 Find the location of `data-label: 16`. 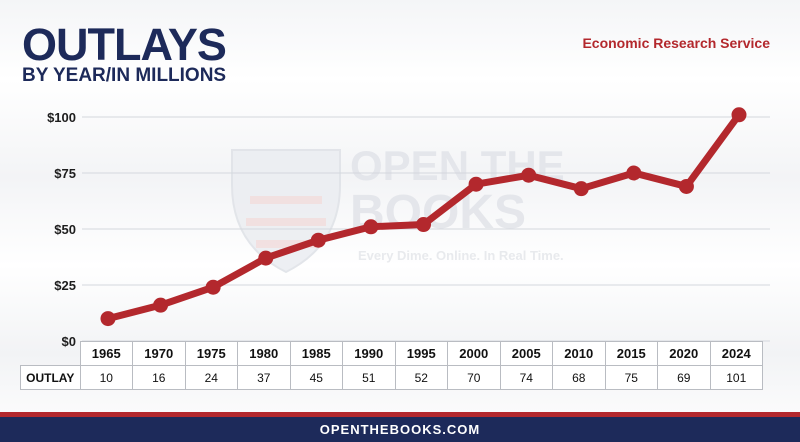

data-label: 16 is located at coordinates (159, 377).